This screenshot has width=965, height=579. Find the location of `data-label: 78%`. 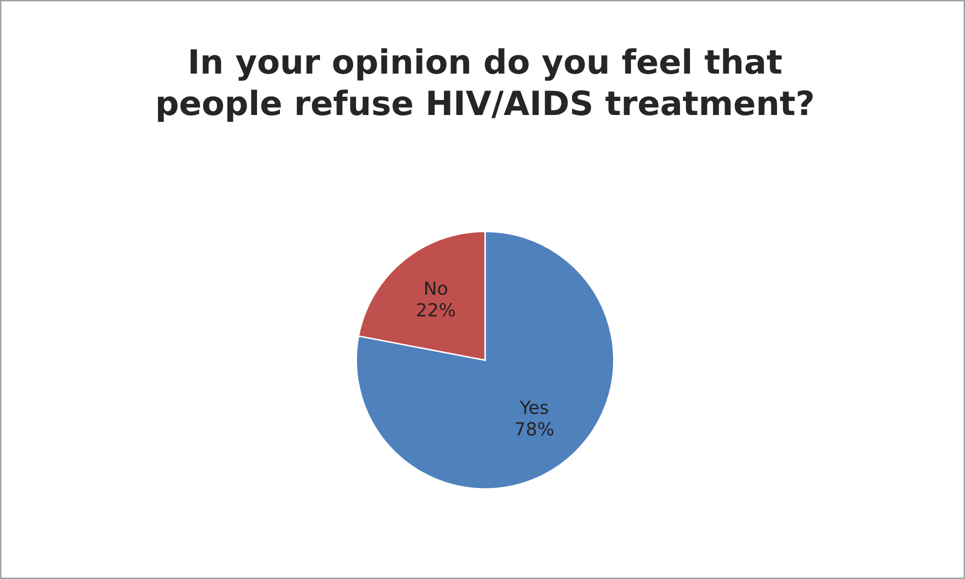

data-label: 78% is located at coordinates (535, 429).